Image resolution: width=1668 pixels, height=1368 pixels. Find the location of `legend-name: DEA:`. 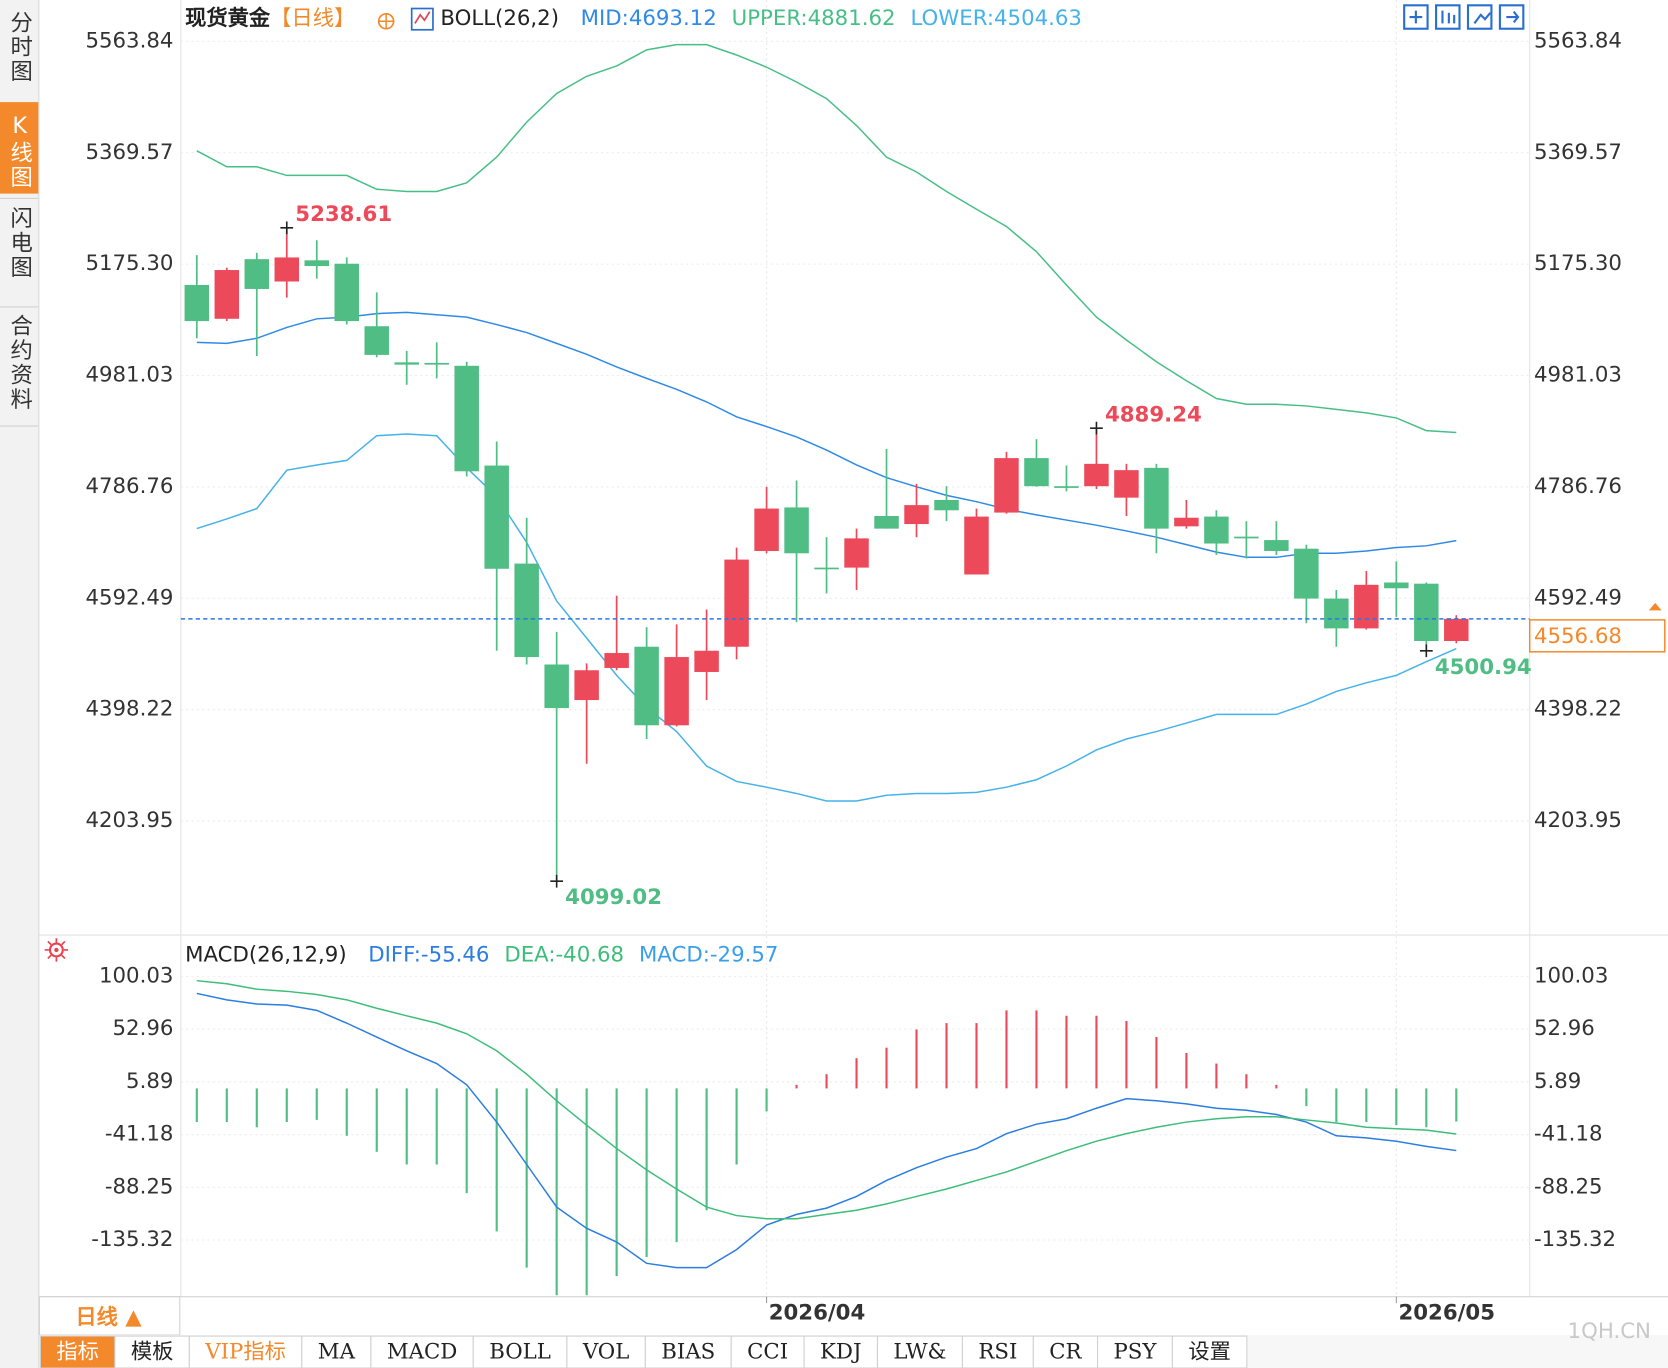

legend-name: DEA: is located at coordinates (529, 954).